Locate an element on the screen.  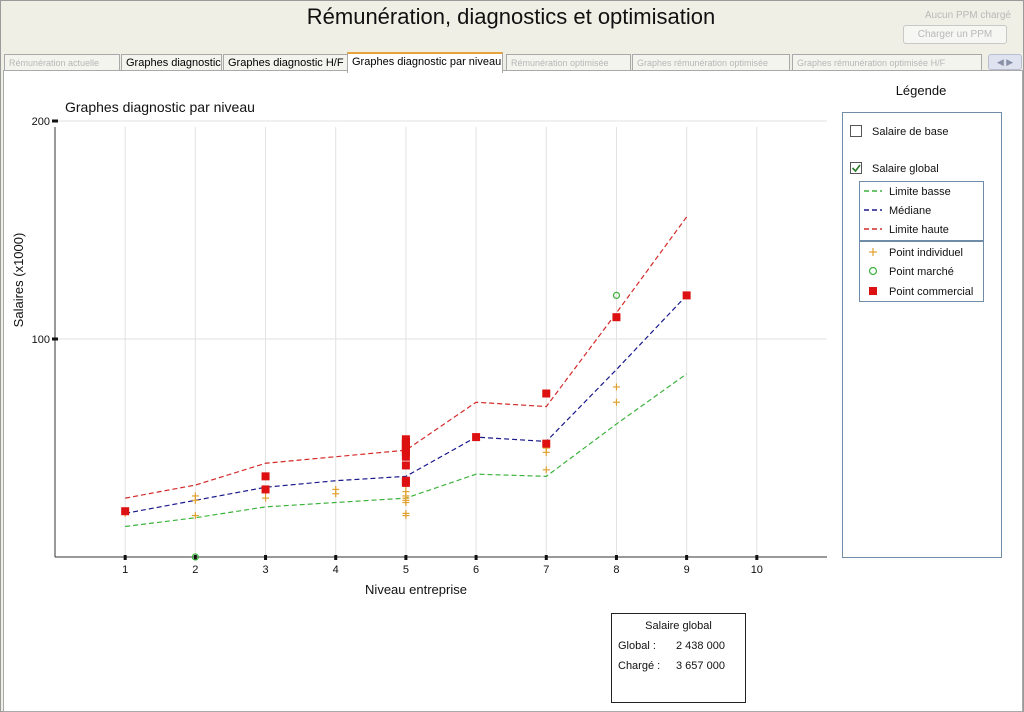
legend-lines-box is located at coordinates (921, 211).